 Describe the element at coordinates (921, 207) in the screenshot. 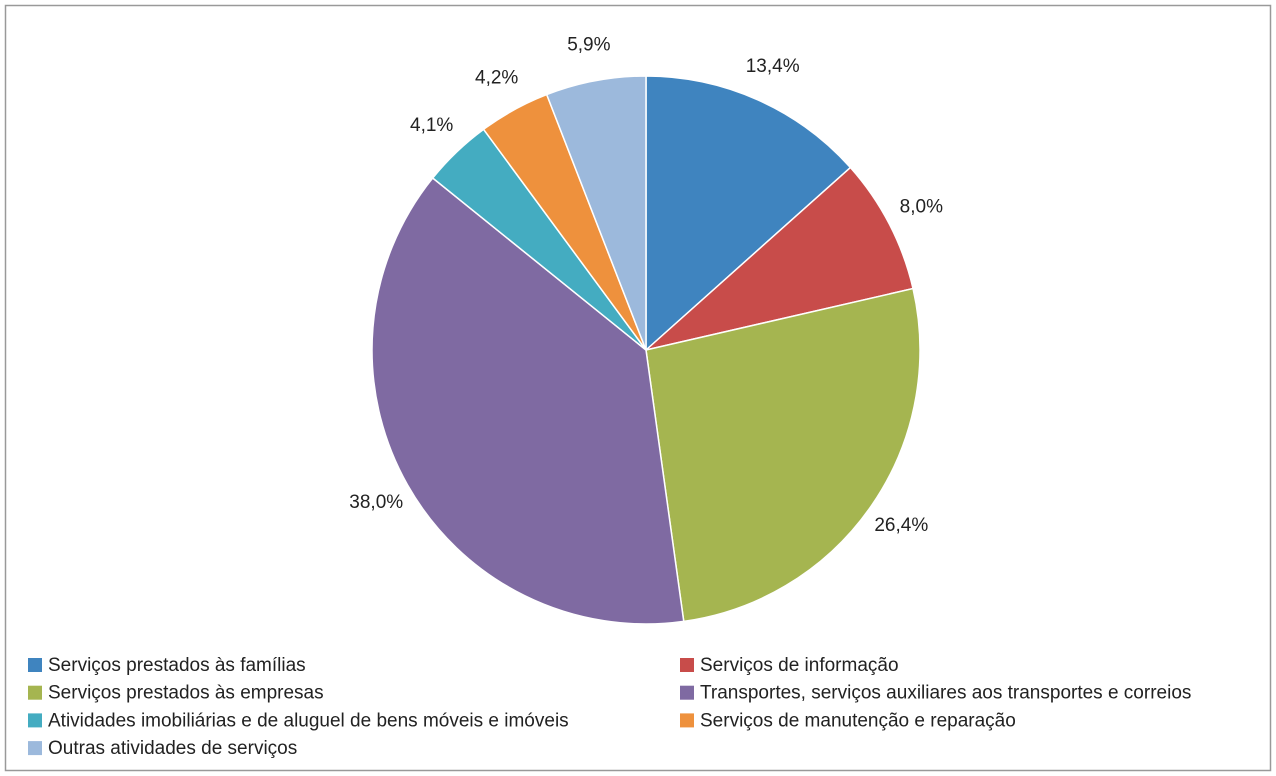

I see `data-label: 8,0%` at that location.